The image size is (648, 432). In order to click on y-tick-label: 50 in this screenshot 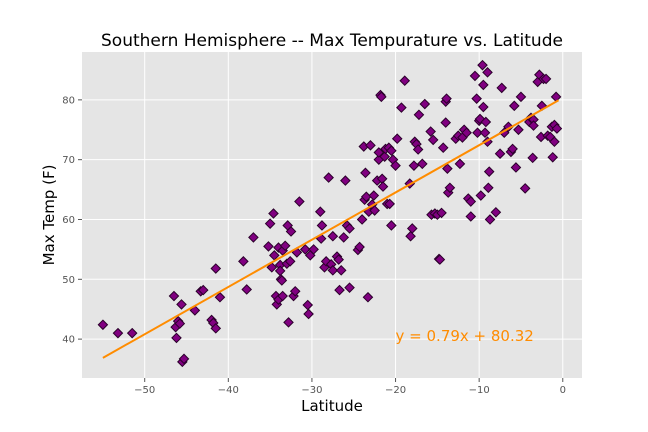, I will do `click(68, 280)`.